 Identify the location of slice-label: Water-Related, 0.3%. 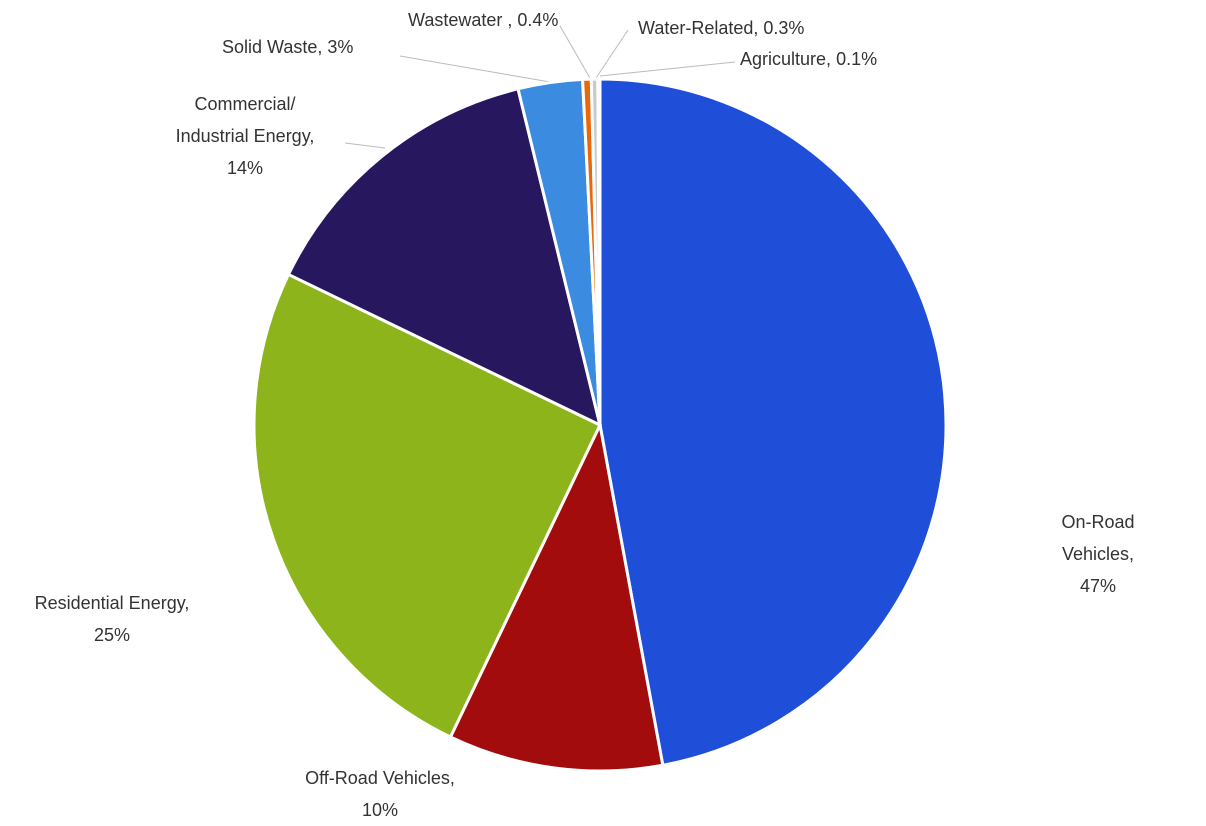
(721, 28).